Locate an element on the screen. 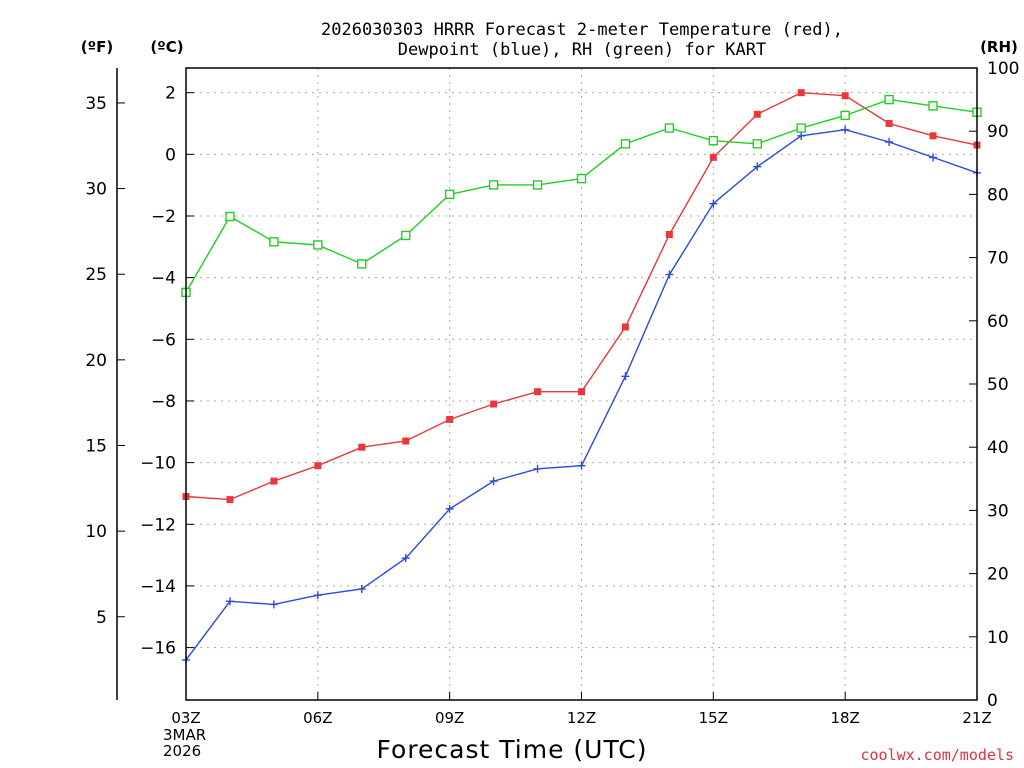 This screenshot has height=768, width=1024. fahrenheit-unit-label: (ºF) is located at coordinates (97, 47).